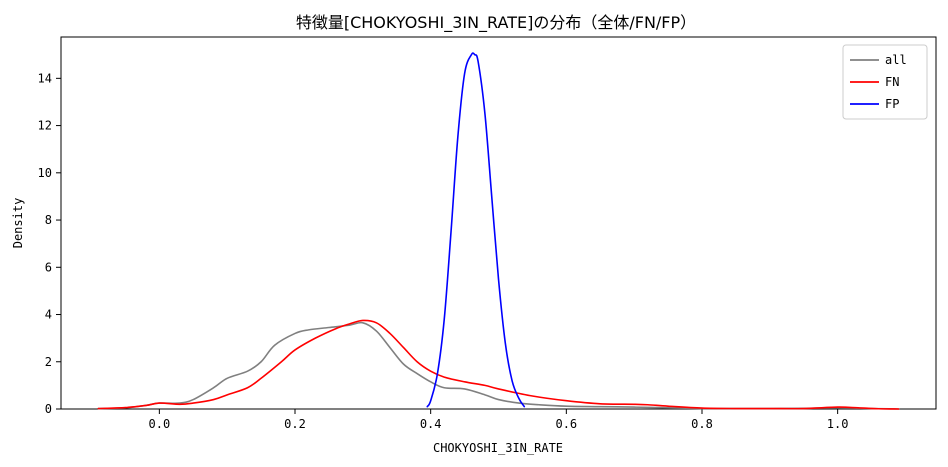 The image size is (948, 467). Describe the element at coordinates (48, 315) in the screenshot. I see `y-tick-label: 4` at that location.